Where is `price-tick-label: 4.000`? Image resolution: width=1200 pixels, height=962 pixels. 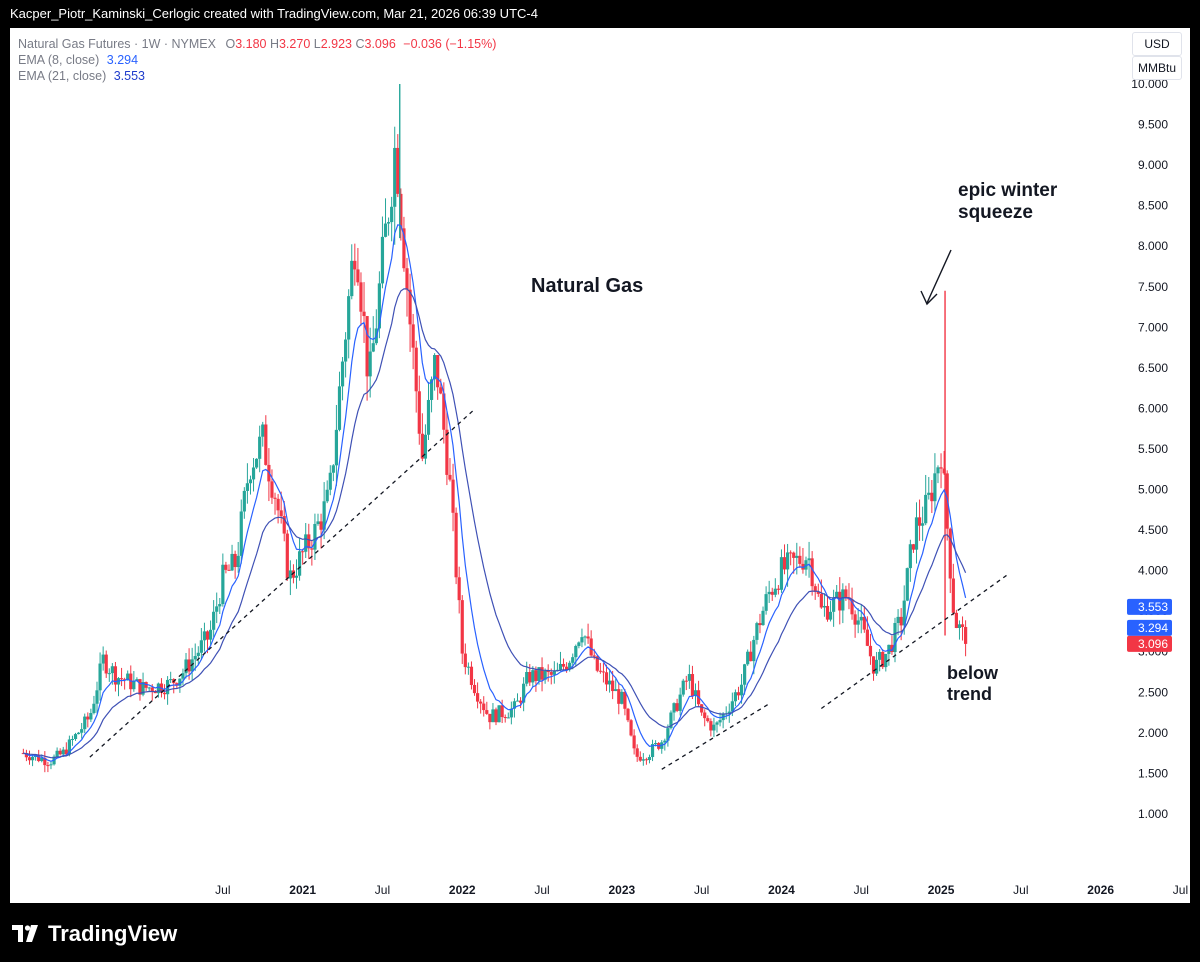 price-tick-label: 4.000 is located at coordinates (1153, 571).